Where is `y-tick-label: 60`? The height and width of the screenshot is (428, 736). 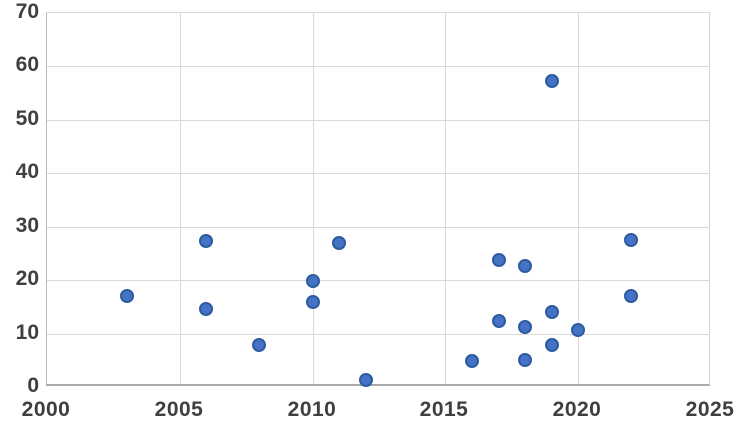
y-tick-label: 60 is located at coordinates (27, 64).